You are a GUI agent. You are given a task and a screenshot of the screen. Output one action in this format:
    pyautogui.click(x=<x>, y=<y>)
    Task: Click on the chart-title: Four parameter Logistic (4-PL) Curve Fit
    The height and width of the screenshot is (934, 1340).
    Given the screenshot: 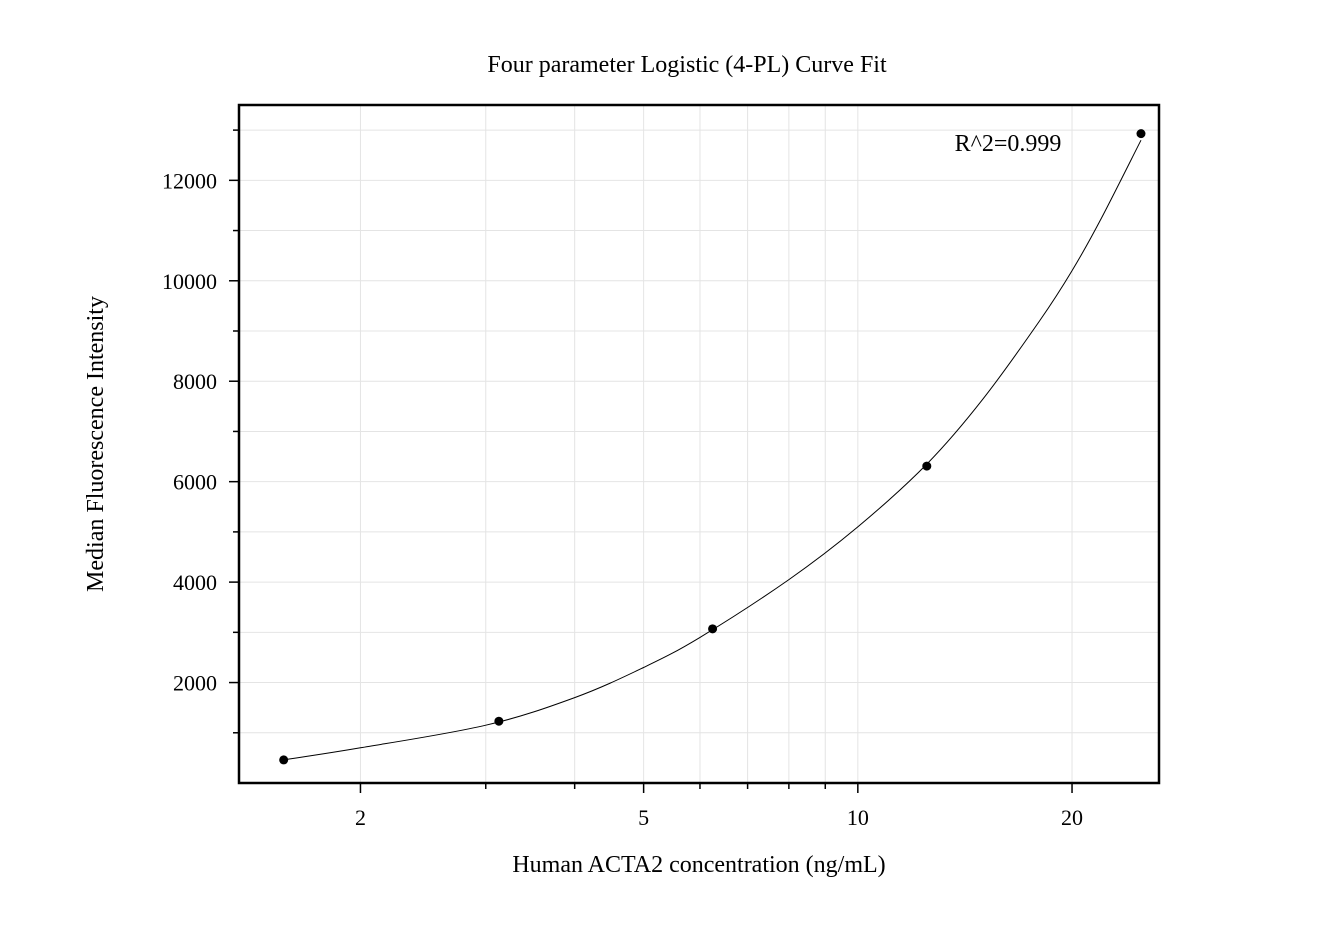 What is the action you would take?
    pyautogui.click(x=687, y=65)
    